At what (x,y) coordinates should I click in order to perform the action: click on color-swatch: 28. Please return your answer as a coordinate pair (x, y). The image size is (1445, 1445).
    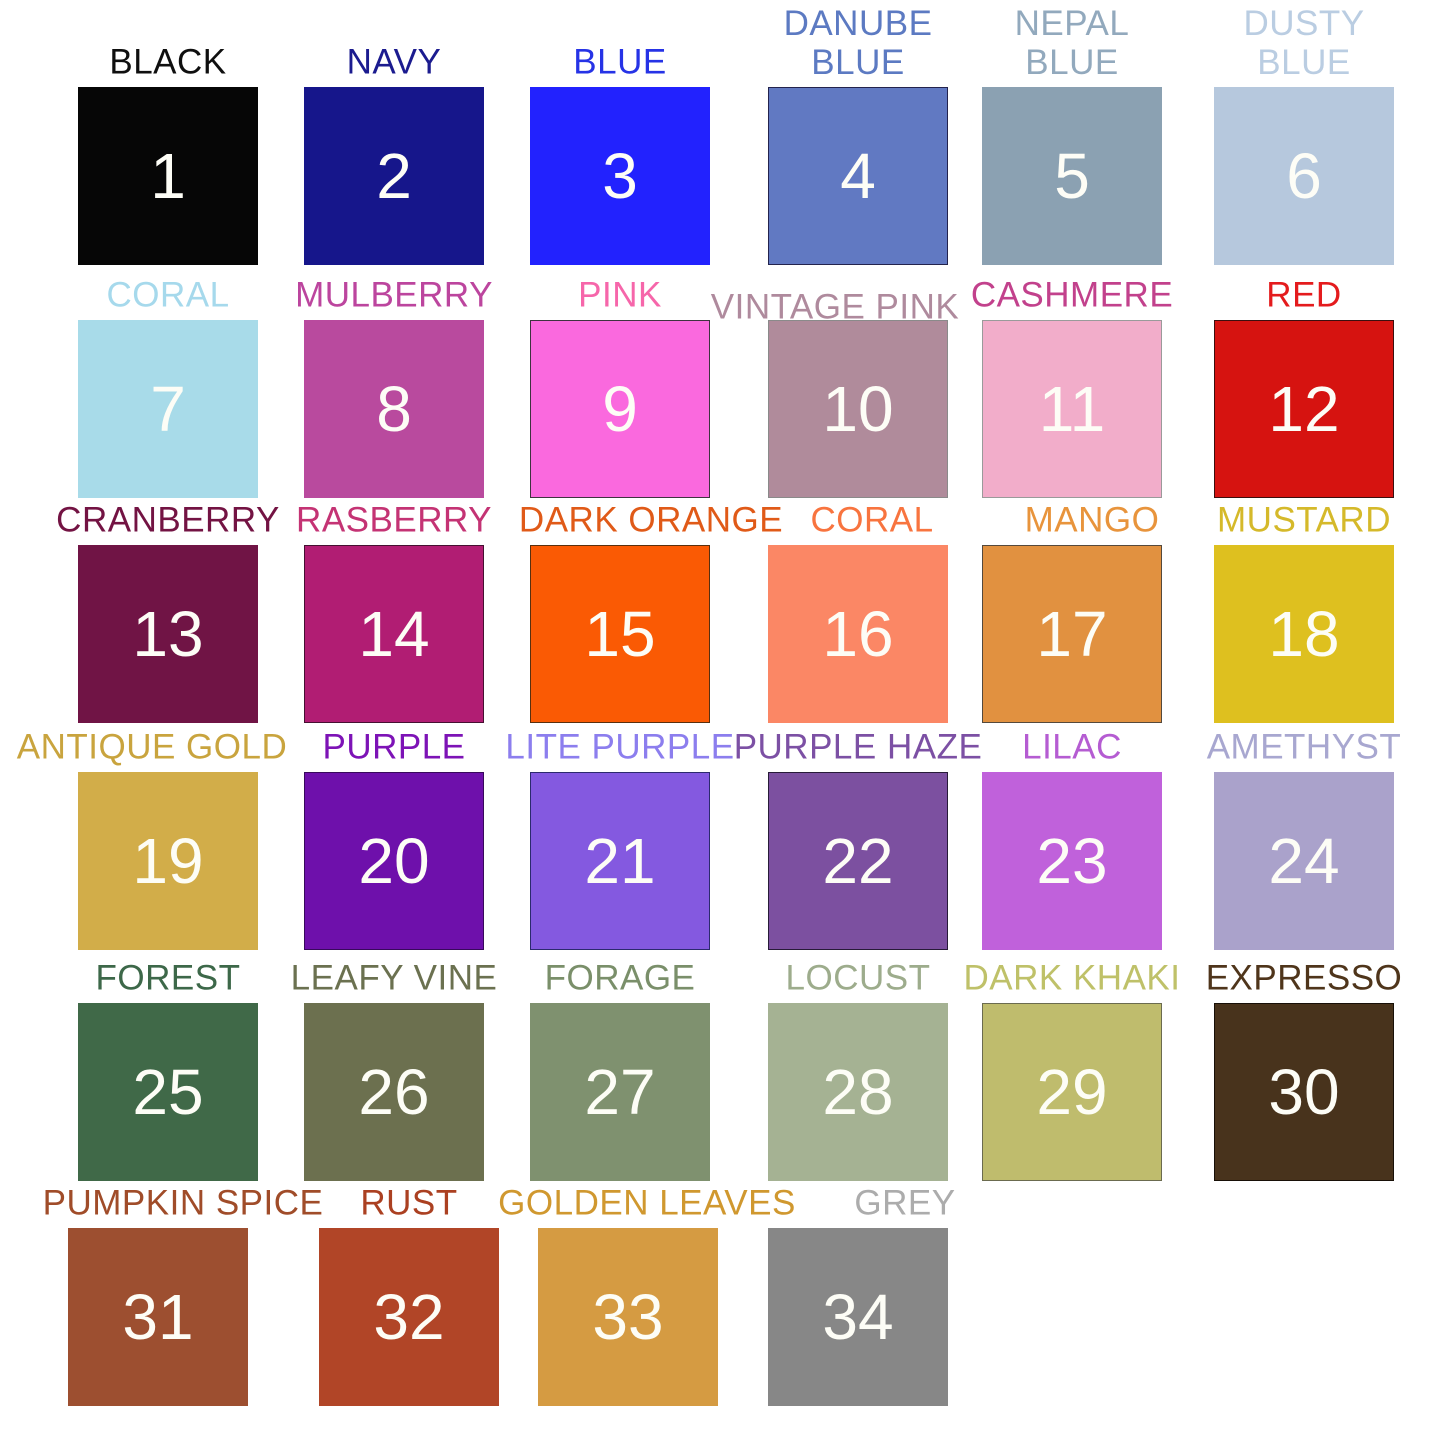
    Looking at the image, I should click on (858, 1092).